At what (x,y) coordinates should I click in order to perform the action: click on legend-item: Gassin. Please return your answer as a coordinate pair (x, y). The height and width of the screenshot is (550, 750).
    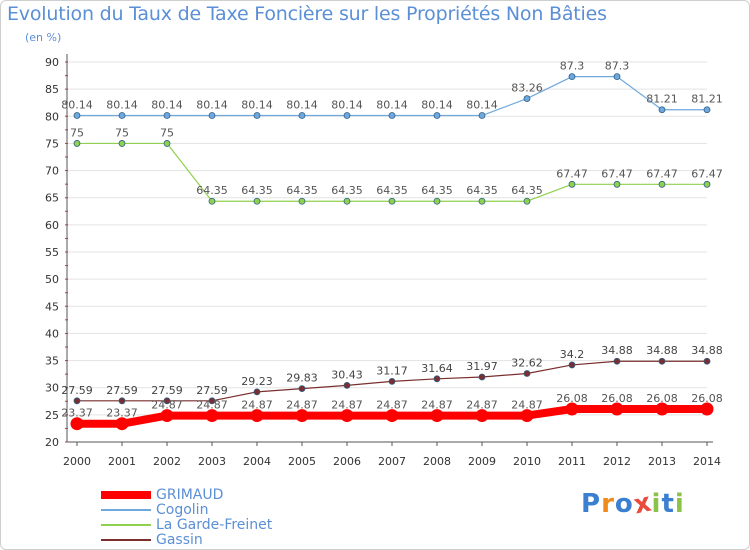
    Looking at the image, I should click on (186, 539).